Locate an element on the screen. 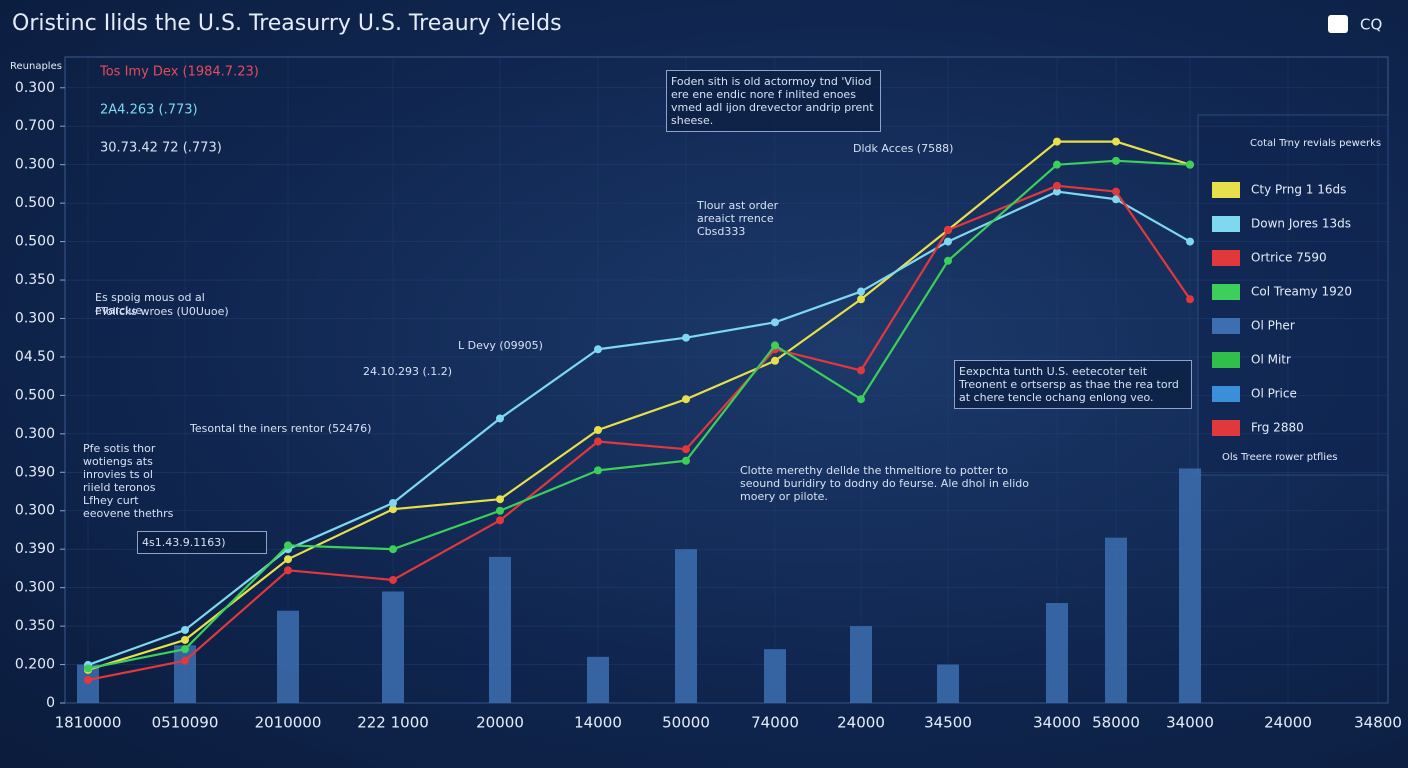 Image resolution: width=1408 pixels, height=768 pixels. annotation: Tlour ast order areaict rrence Cbsd333 is located at coordinates (738, 218).